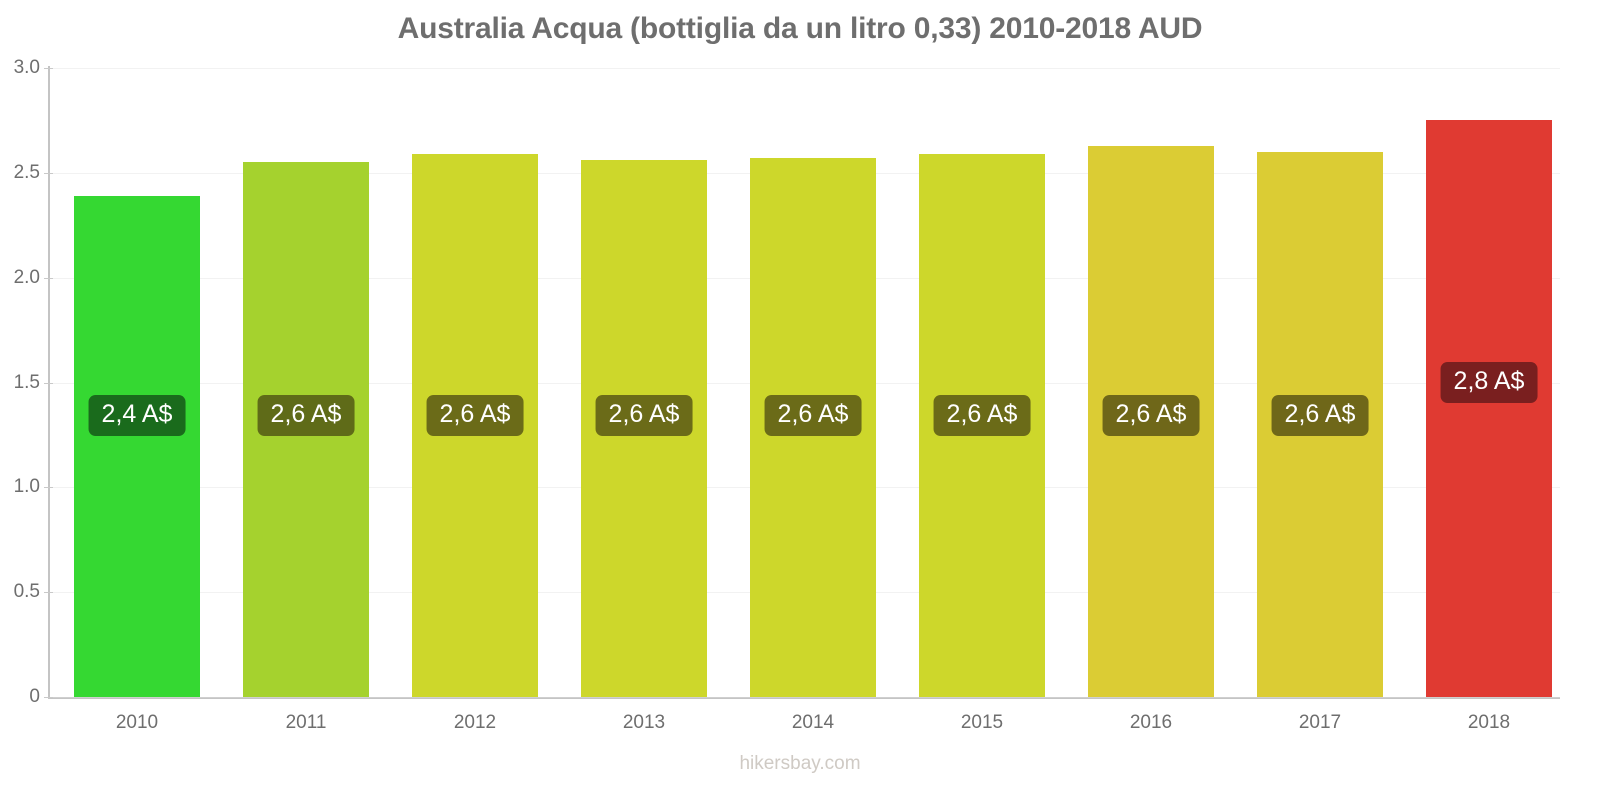 This screenshot has width=1600, height=800. What do you see at coordinates (26, 487) in the screenshot?
I see `y-tick-label: 1.0` at bounding box center [26, 487].